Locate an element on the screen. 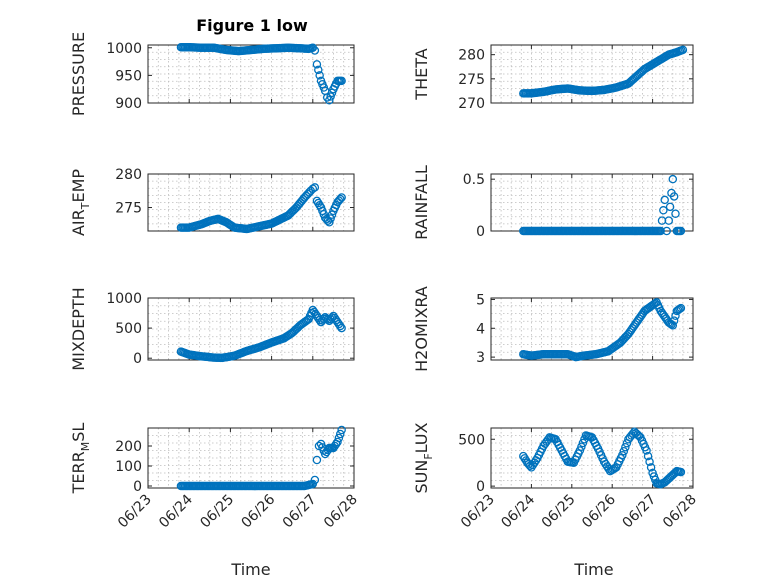  y-axis-label-main: H2OMIXRA is located at coordinates (421, 329).